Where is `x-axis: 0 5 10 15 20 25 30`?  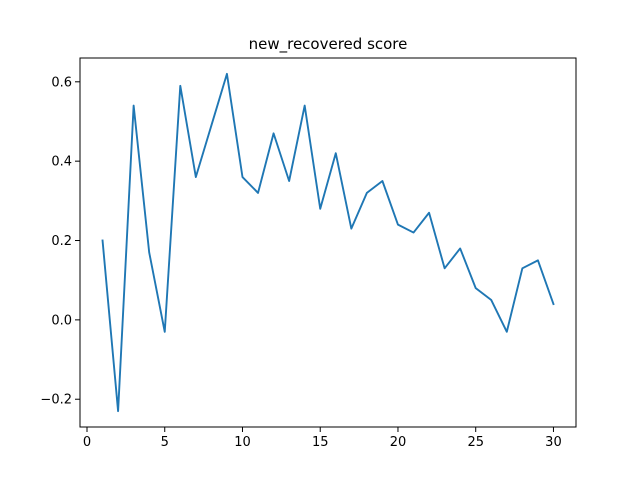
x-axis: 0 5 10 15 20 25 30 is located at coordinates (322, 438).